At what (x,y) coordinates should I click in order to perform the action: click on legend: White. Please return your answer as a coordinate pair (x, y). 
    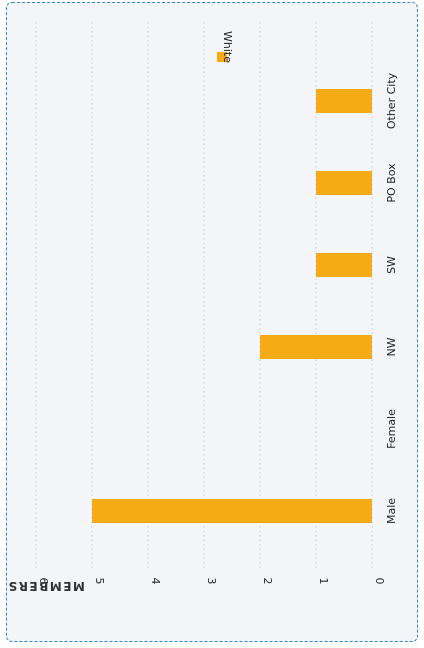
    Looking at the image, I should click on (225, 47).